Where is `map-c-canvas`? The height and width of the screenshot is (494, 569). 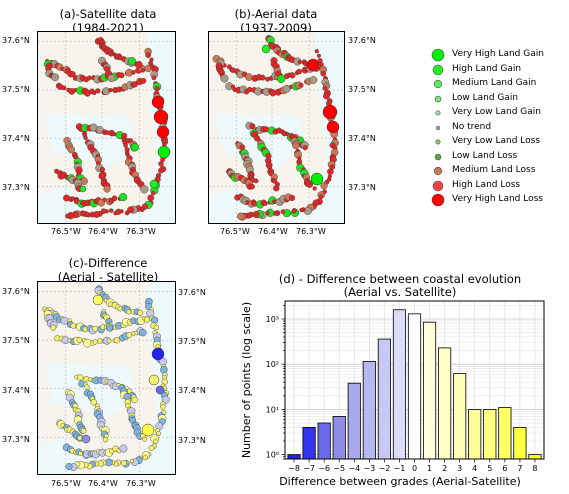 map-c-canvas is located at coordinates (106, 378).